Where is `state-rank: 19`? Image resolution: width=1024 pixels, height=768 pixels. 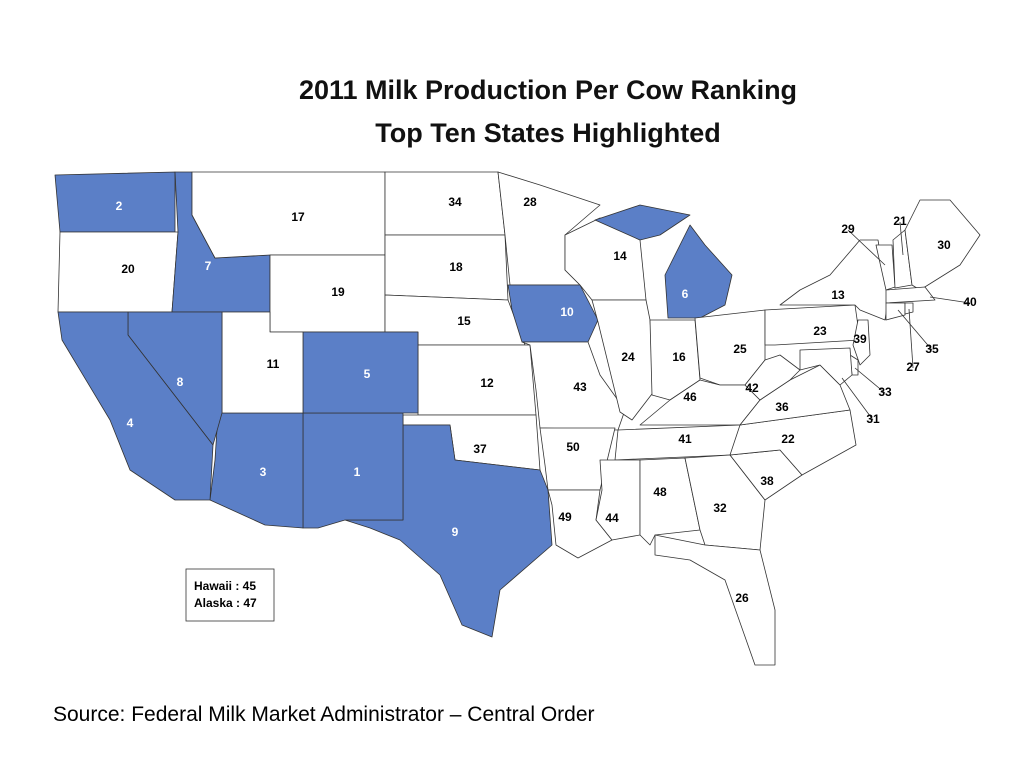
state-rank: 19 is located at coordinates (338, 292).